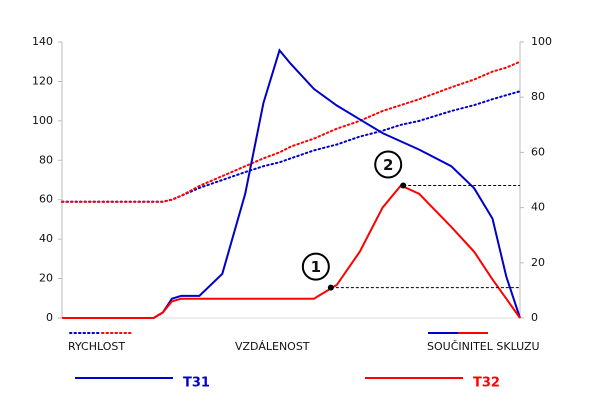 This screenshot has width=612, height=414. Describe the element at coordinates (49, 317) in the screenshot. I see `y-tick-label: 0` at that location.